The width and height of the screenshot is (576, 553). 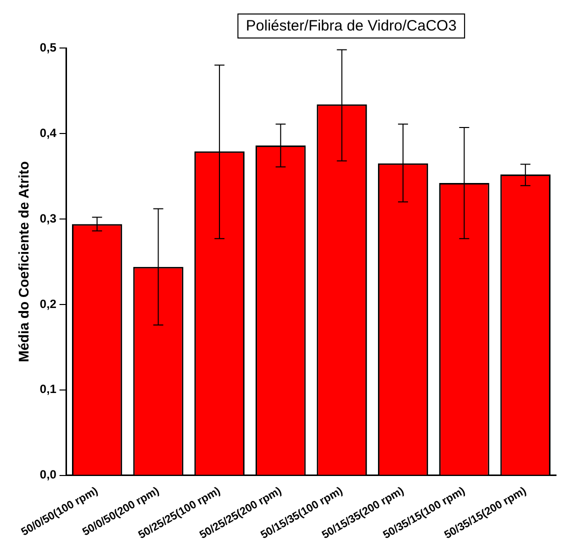 What do you see at coordinates (48, 218) in the screenshot?
I see `y-tick-label: 0,3` at bounding box center [48, 218].